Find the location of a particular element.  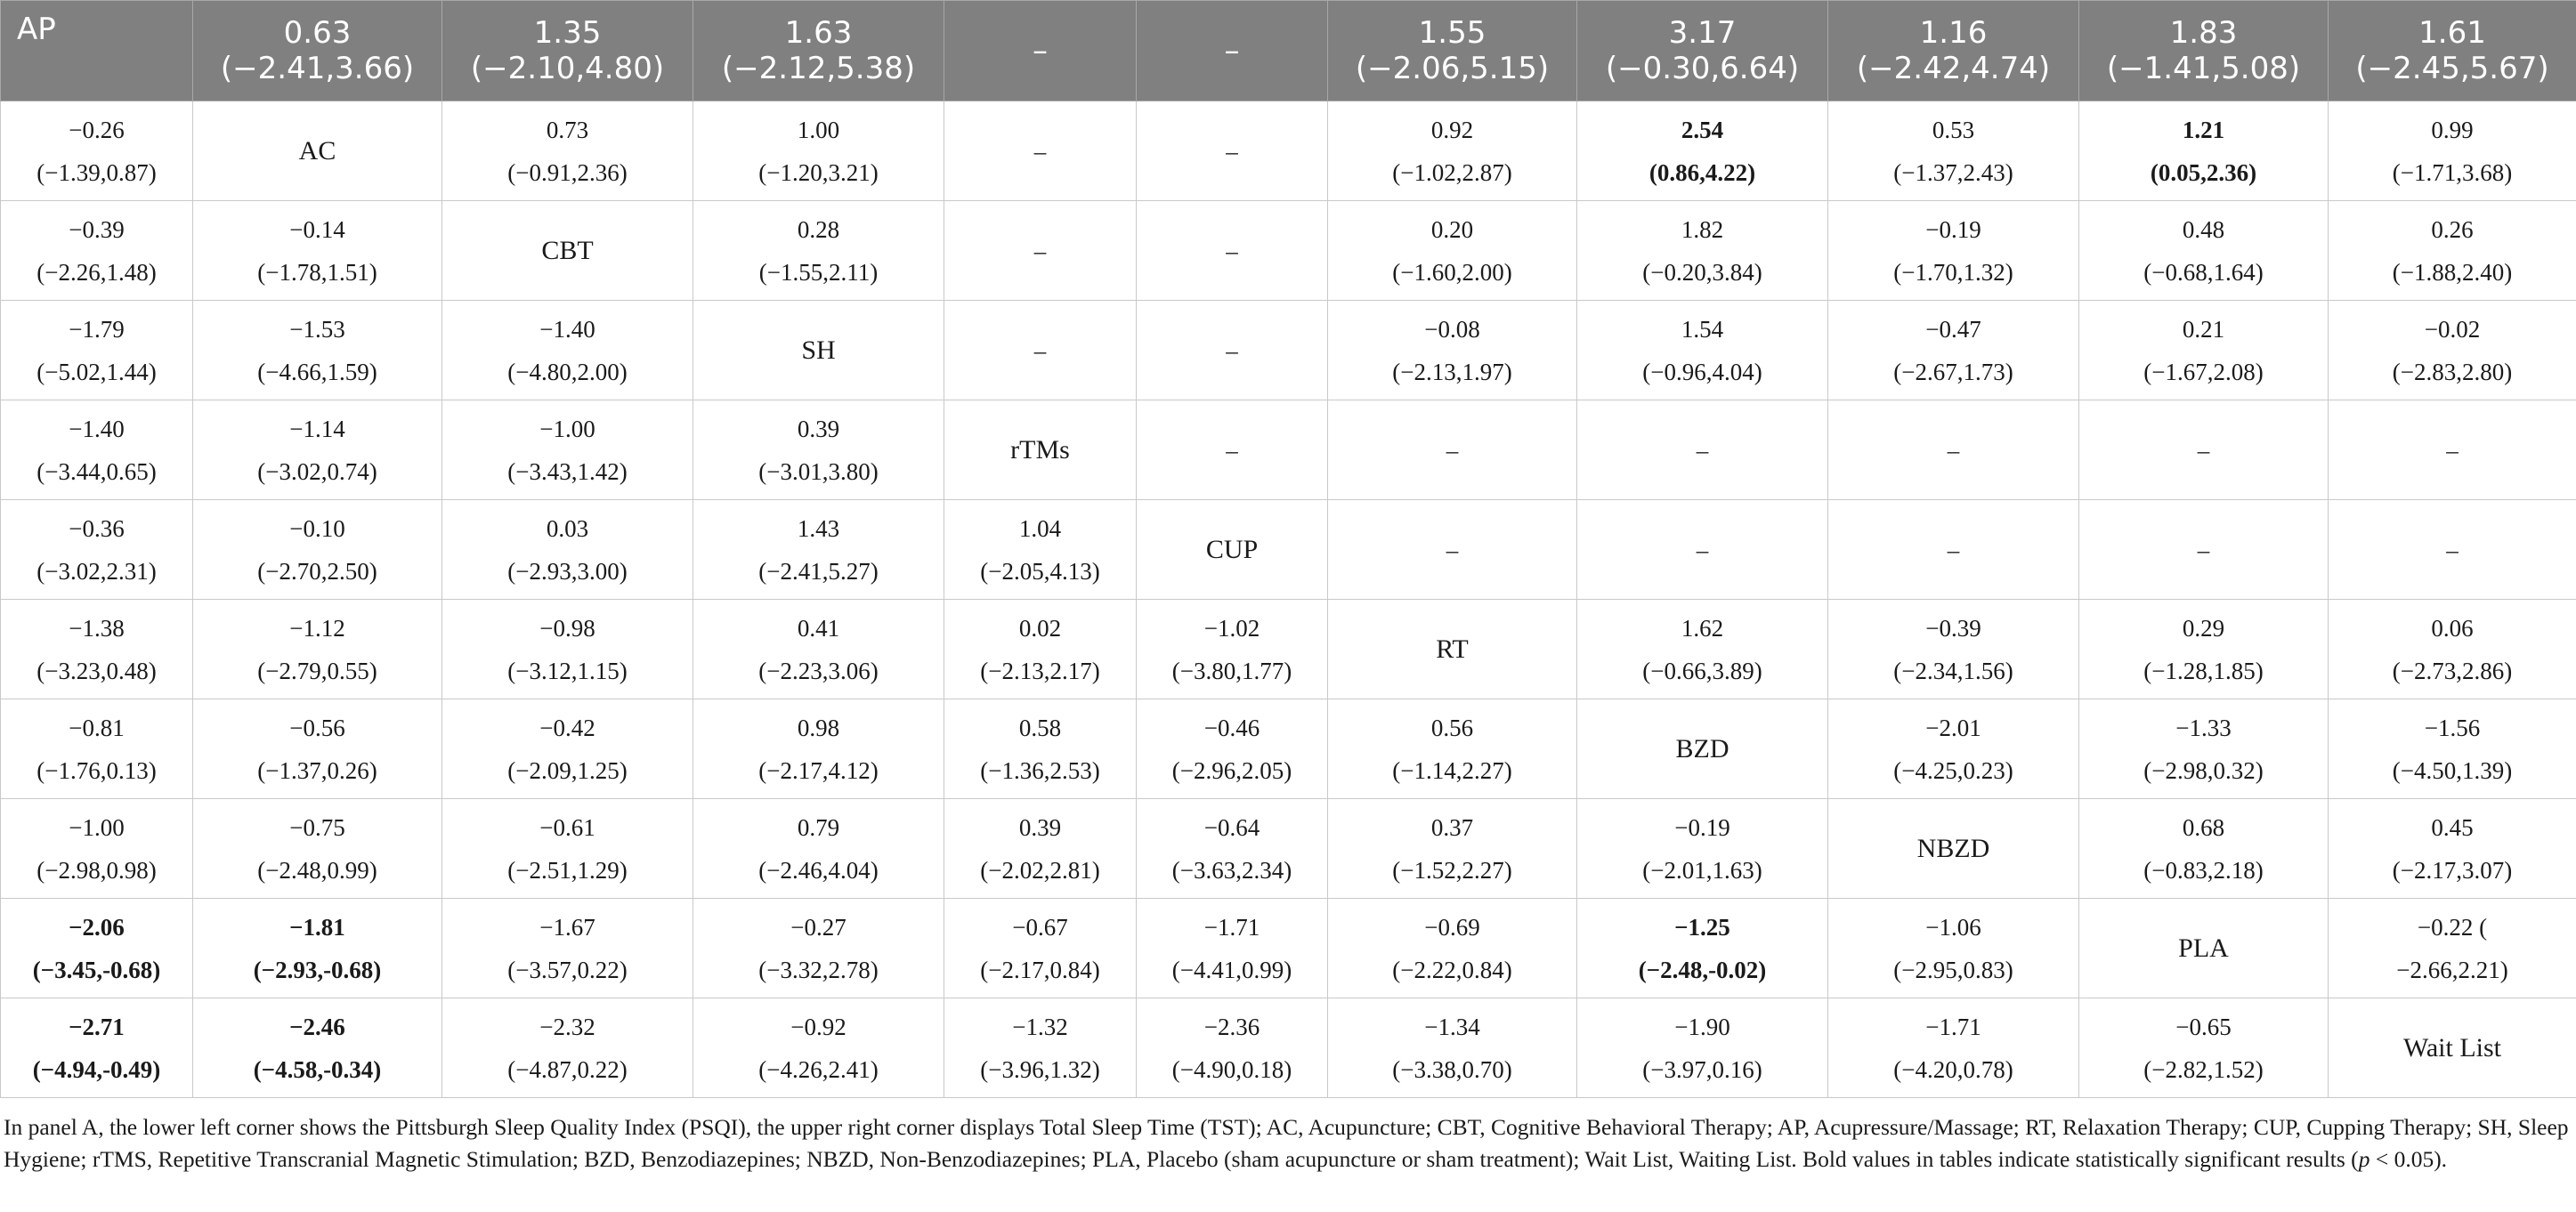

effect-estimate: −0.08 is located at coordinates (1452, 329).